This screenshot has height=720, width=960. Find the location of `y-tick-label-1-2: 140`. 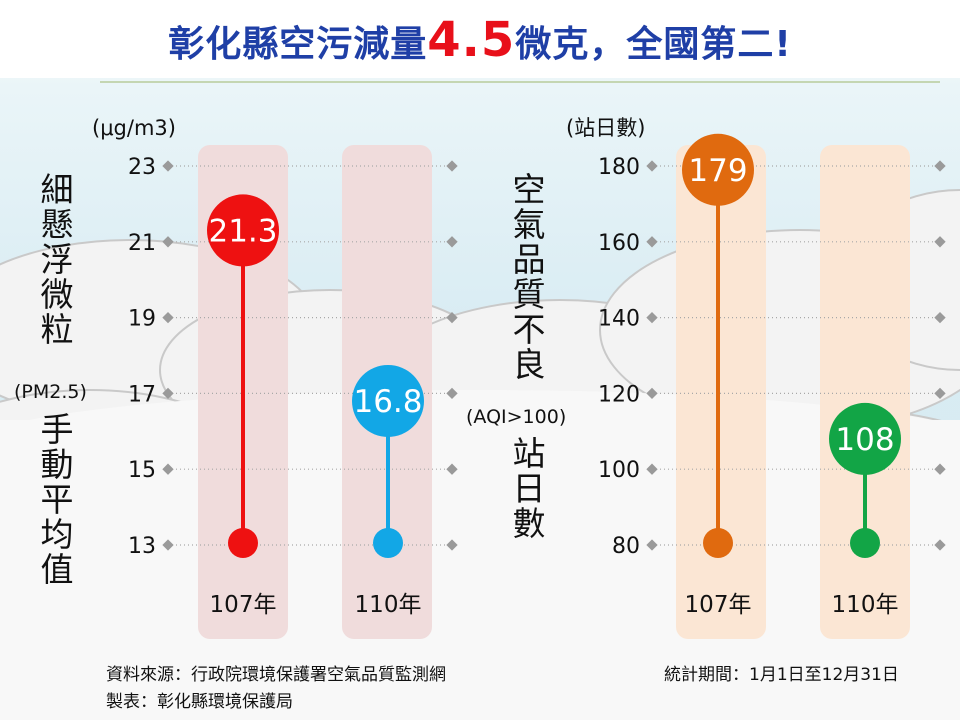

y-tick-label-1-2: 140 is located at coordinates (619, 319).